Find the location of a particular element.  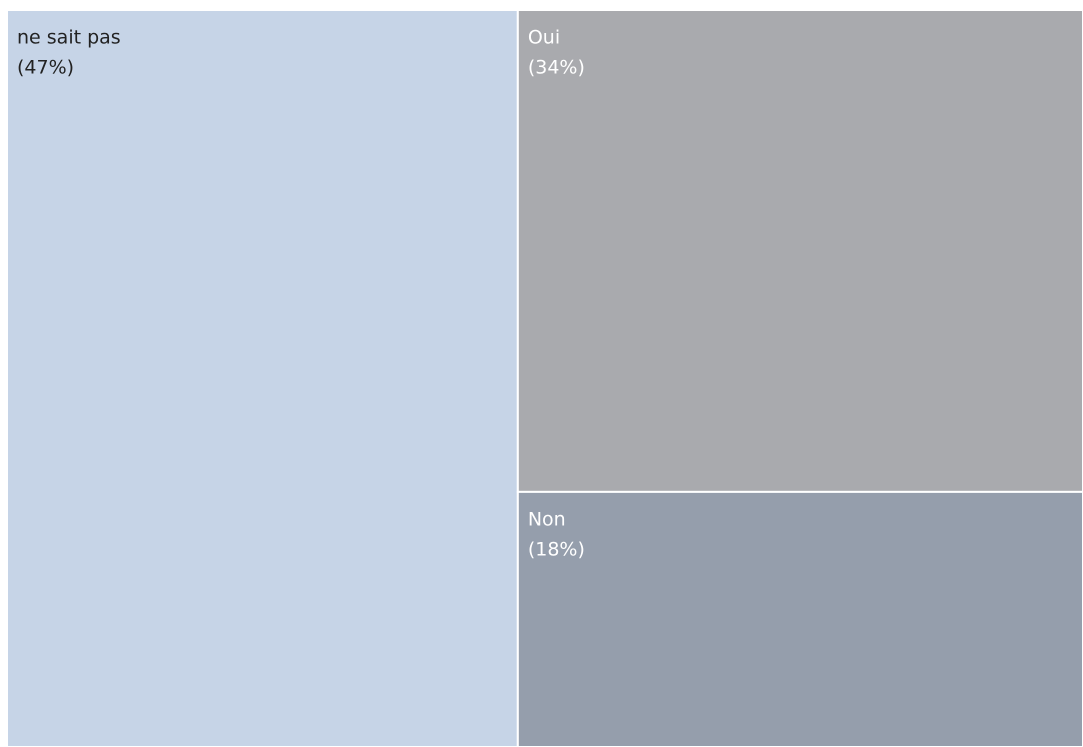

cell-value-label: (47%) is located at coordinates (45, 68).